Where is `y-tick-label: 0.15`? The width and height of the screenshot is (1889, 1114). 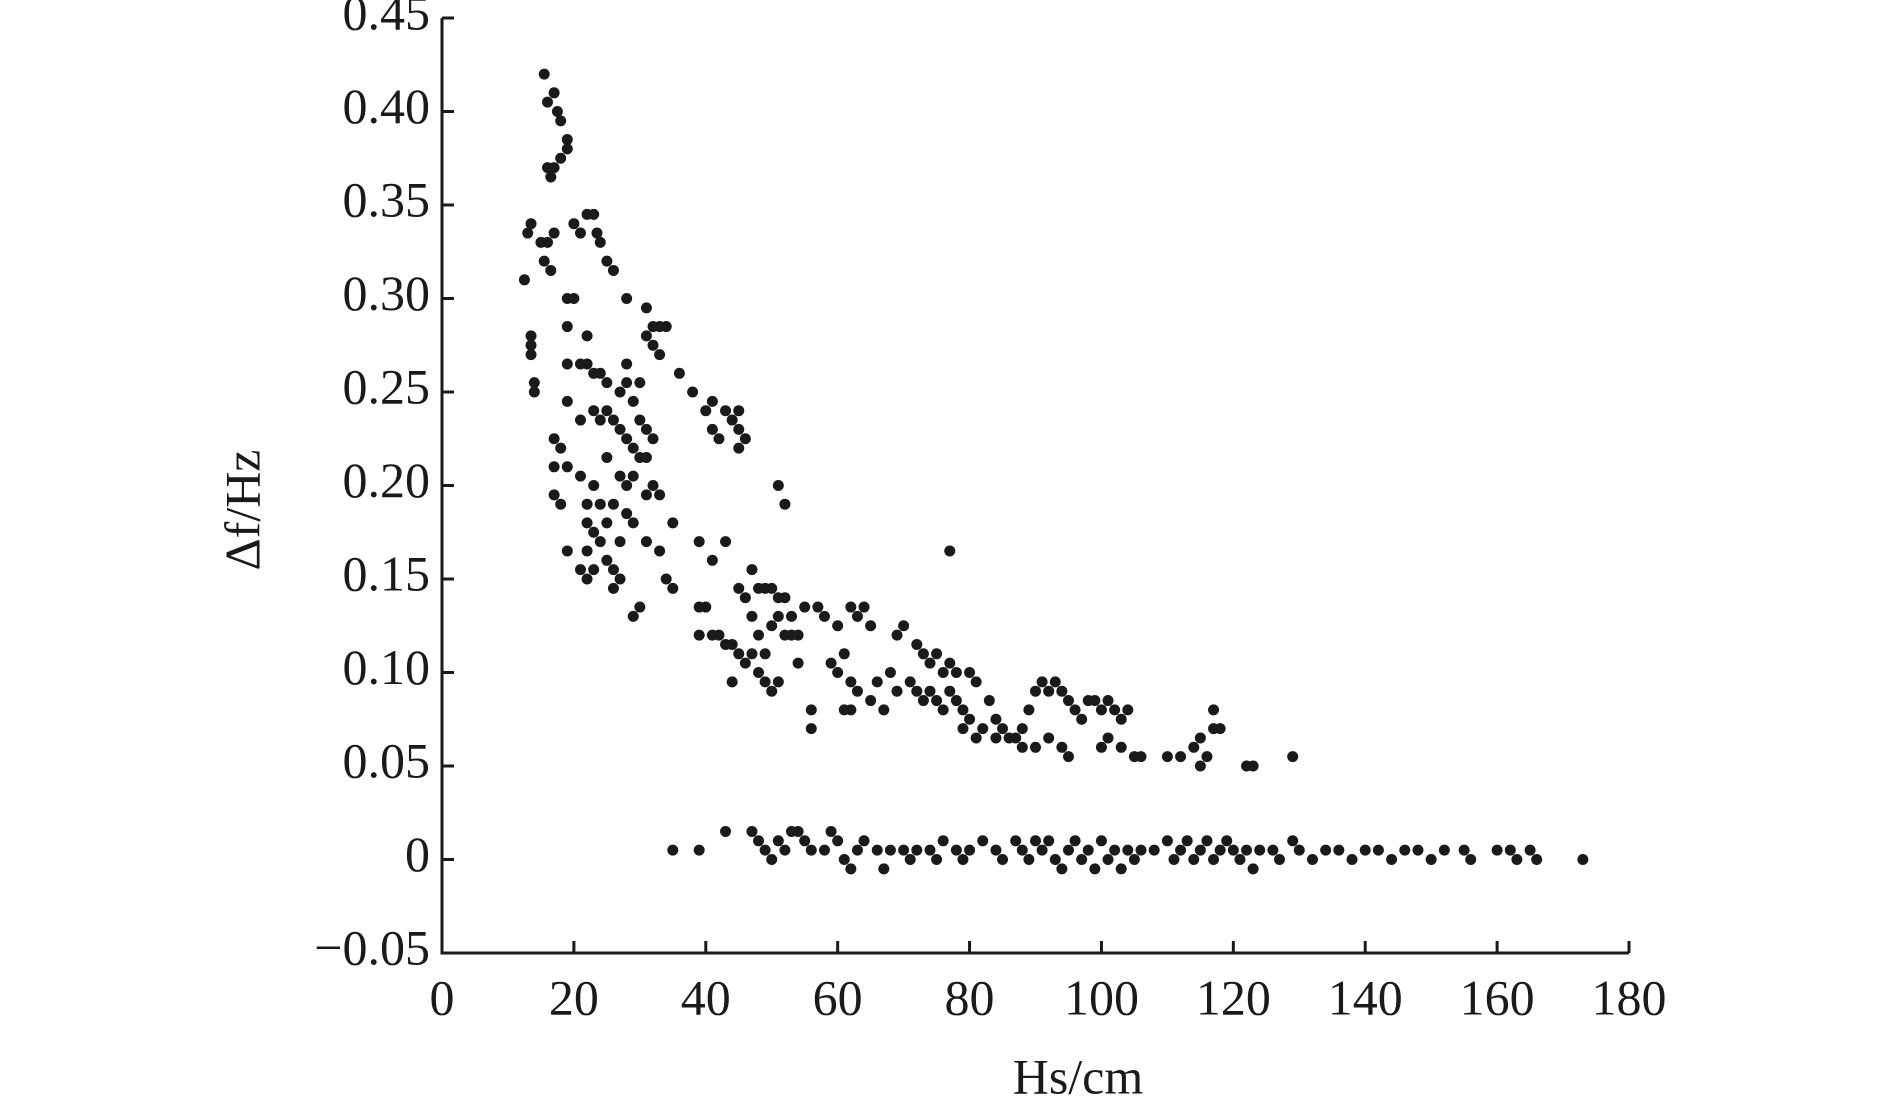
y-tick-label: 0.15 is located at coordinates (387, 573).